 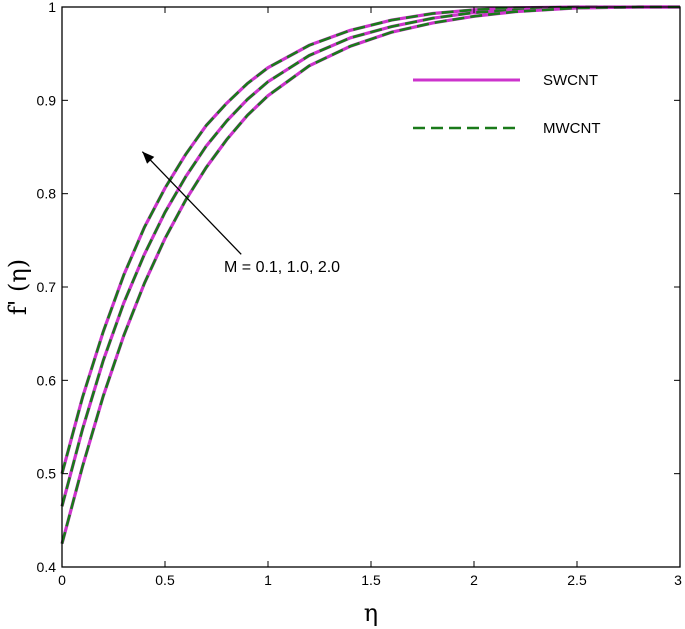 I want to click on x-tick-label: 3, so click(x=678, y=580).